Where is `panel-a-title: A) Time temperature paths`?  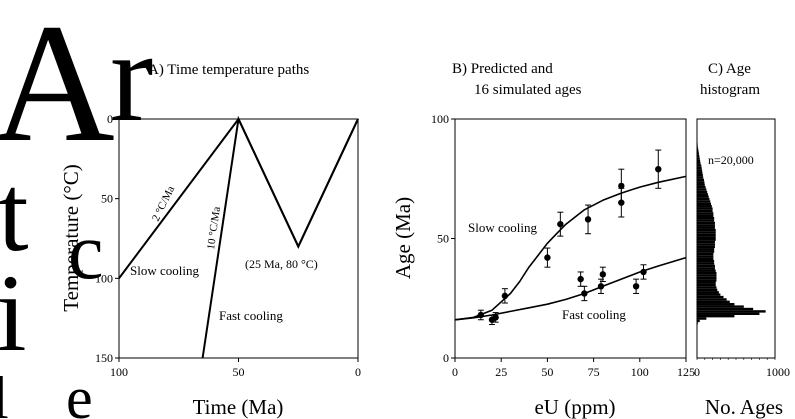 panel-a-title: A) Time temperature paths is located at coordinates (228, 70).